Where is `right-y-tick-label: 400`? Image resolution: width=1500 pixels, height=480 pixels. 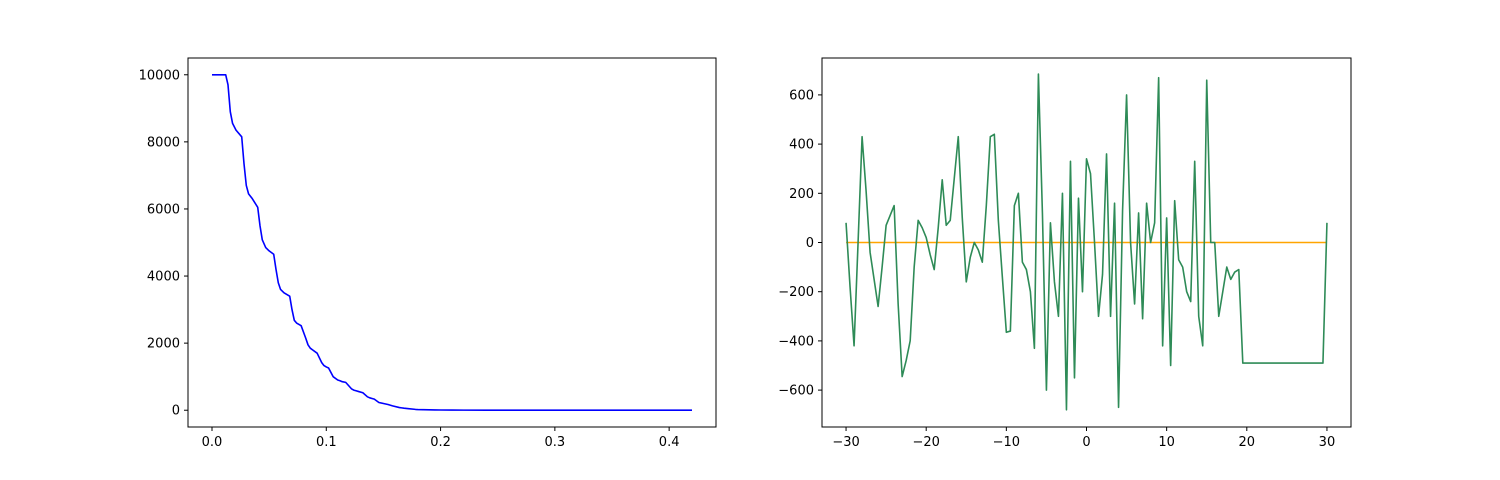
right-y-tick-label: 400 is located at coordinates (801, 145).